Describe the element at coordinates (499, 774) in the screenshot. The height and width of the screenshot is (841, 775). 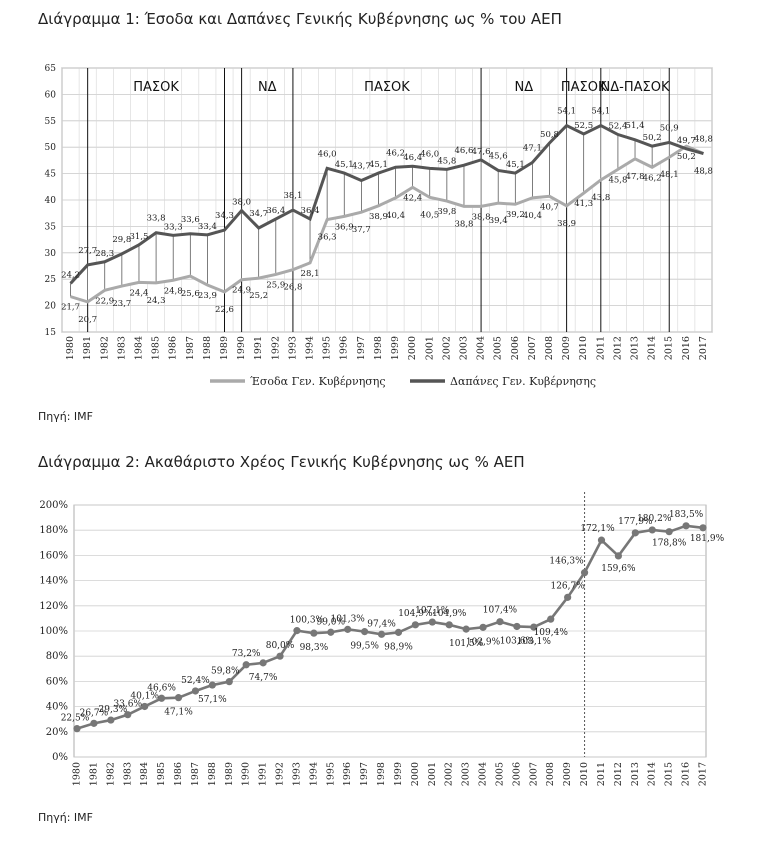
I see `chart2-x-tick-label: 2005` at that location.